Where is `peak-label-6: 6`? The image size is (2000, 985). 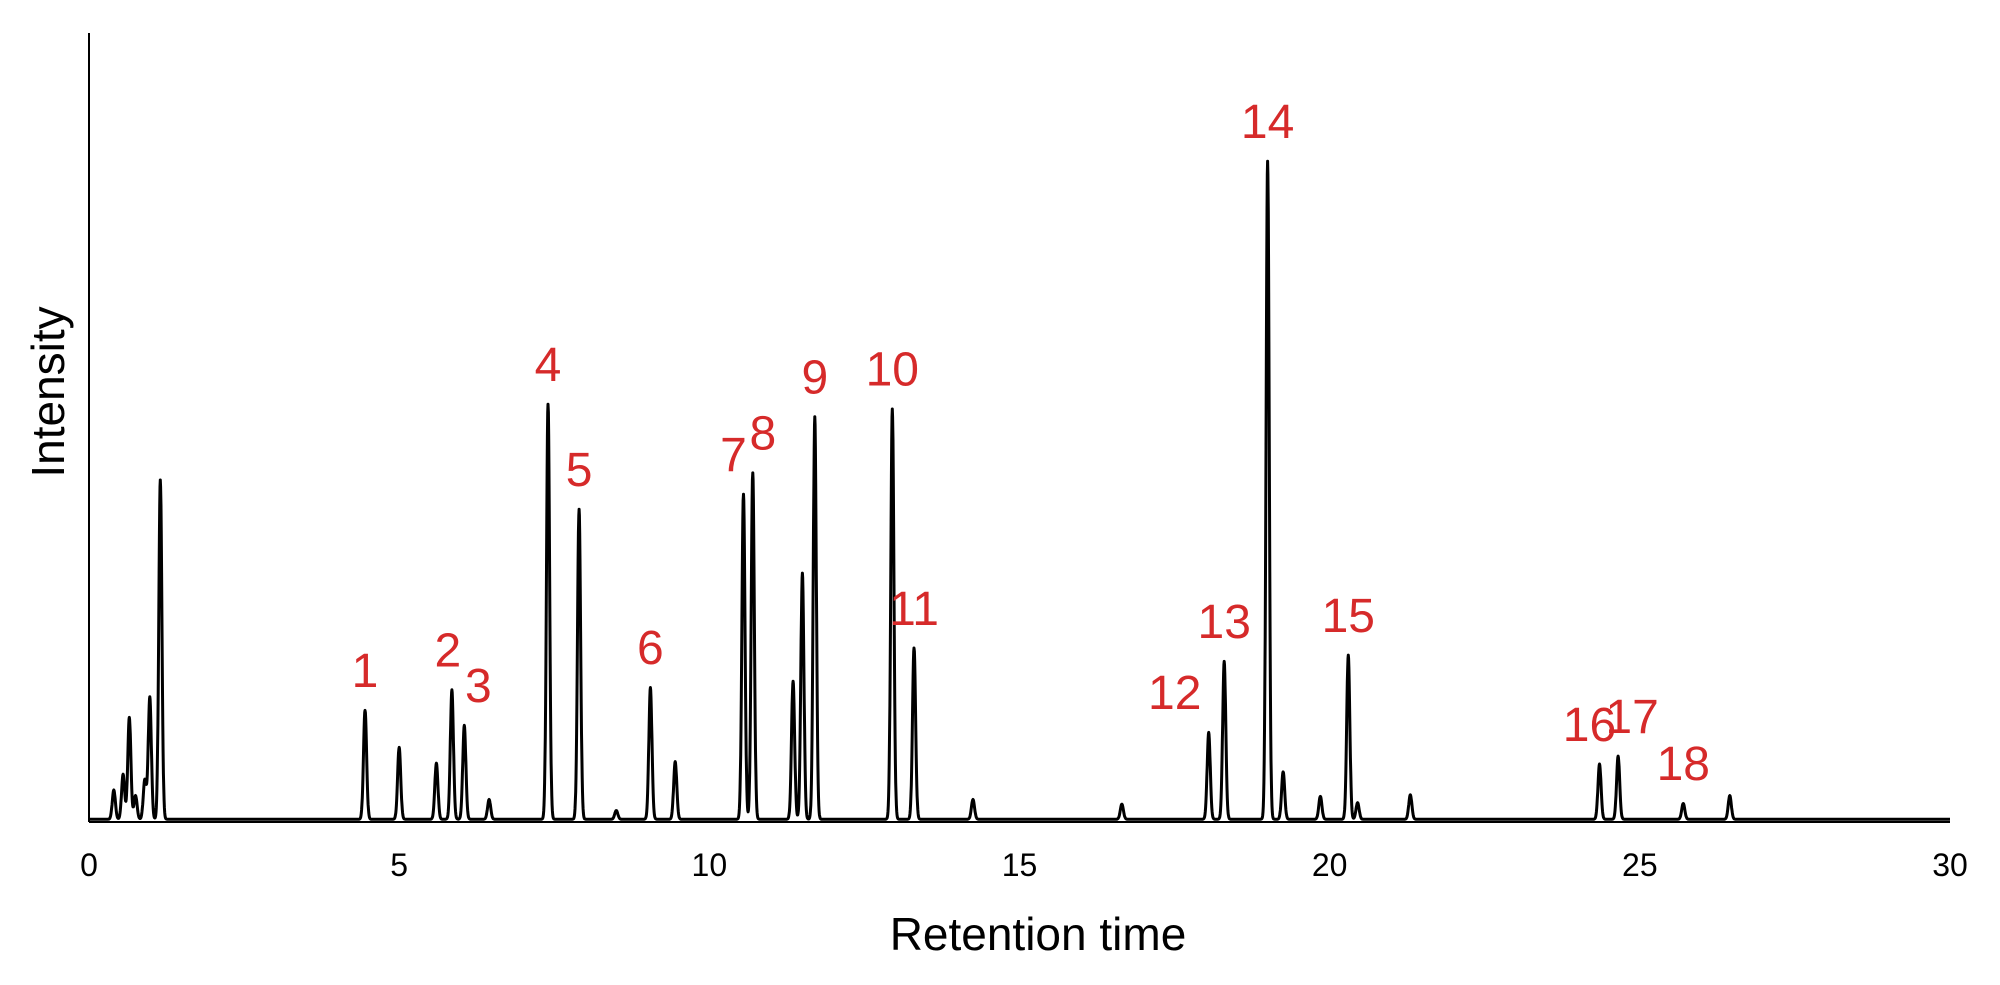 peak-label-6: 6 is located at coordinates (650, 648).